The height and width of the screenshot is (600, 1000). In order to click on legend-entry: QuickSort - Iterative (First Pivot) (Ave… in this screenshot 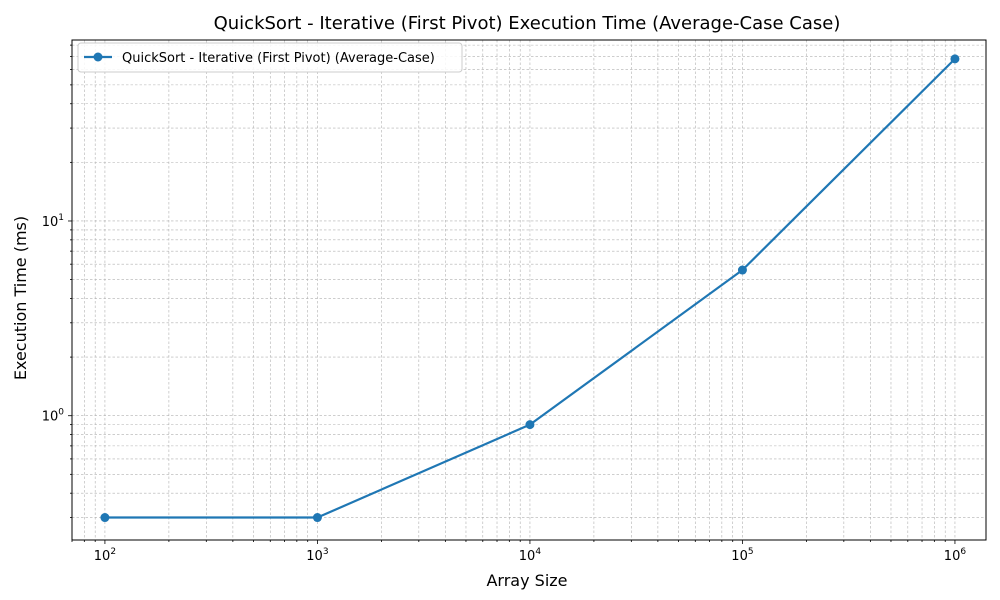, I will do `click(278, 58)`.